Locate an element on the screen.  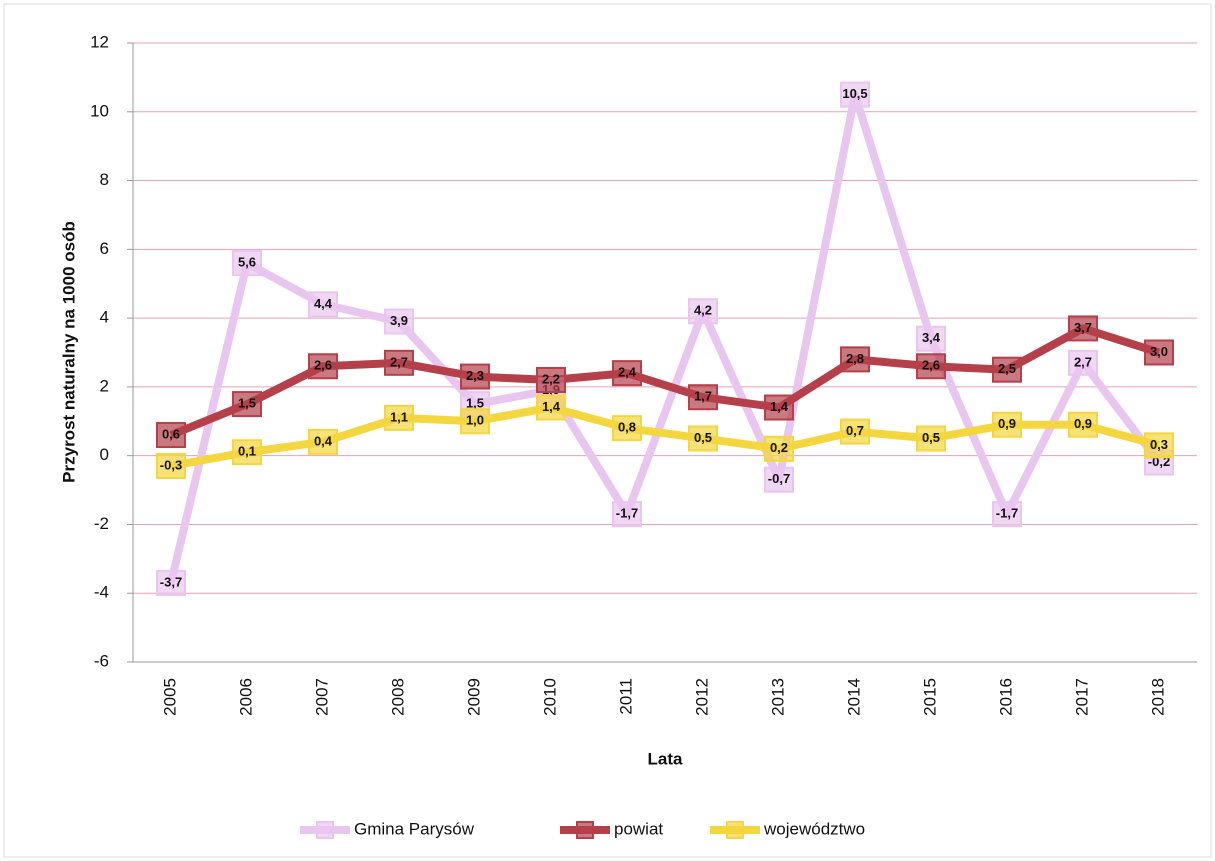
legend-label: Gmina Parysów is located at coordinates (414, 828).